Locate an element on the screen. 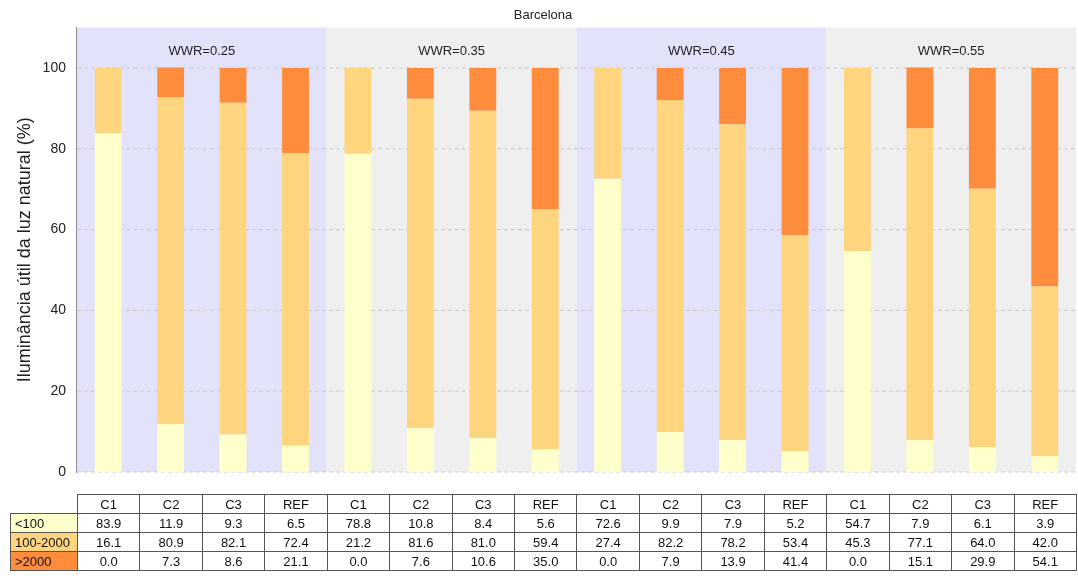  data-label: 27.4 is located at coordinates (608, 542).